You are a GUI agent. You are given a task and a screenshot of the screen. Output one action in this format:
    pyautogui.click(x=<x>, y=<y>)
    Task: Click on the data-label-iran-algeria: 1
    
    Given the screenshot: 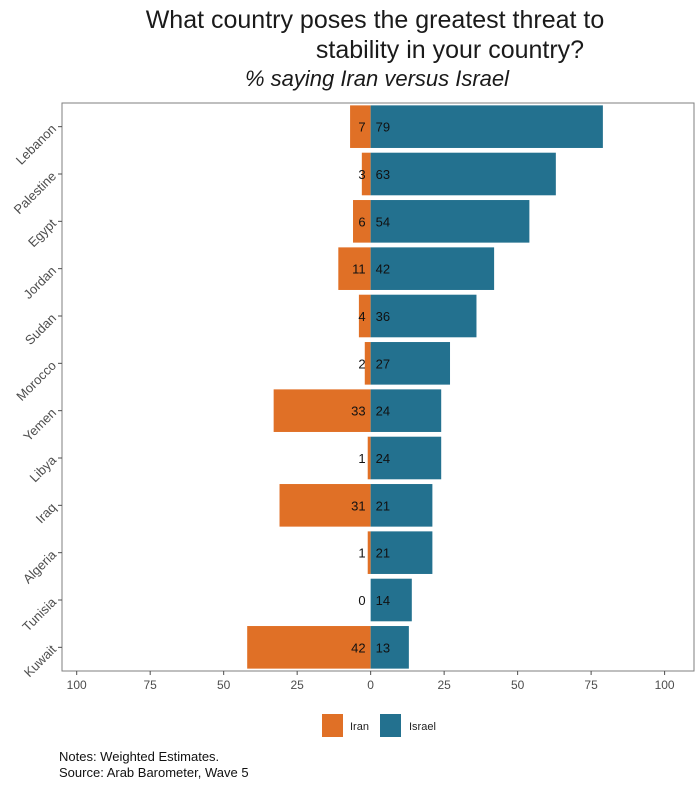 What is the action you would take?
    pyautogui.click(x=361, y=553)
    